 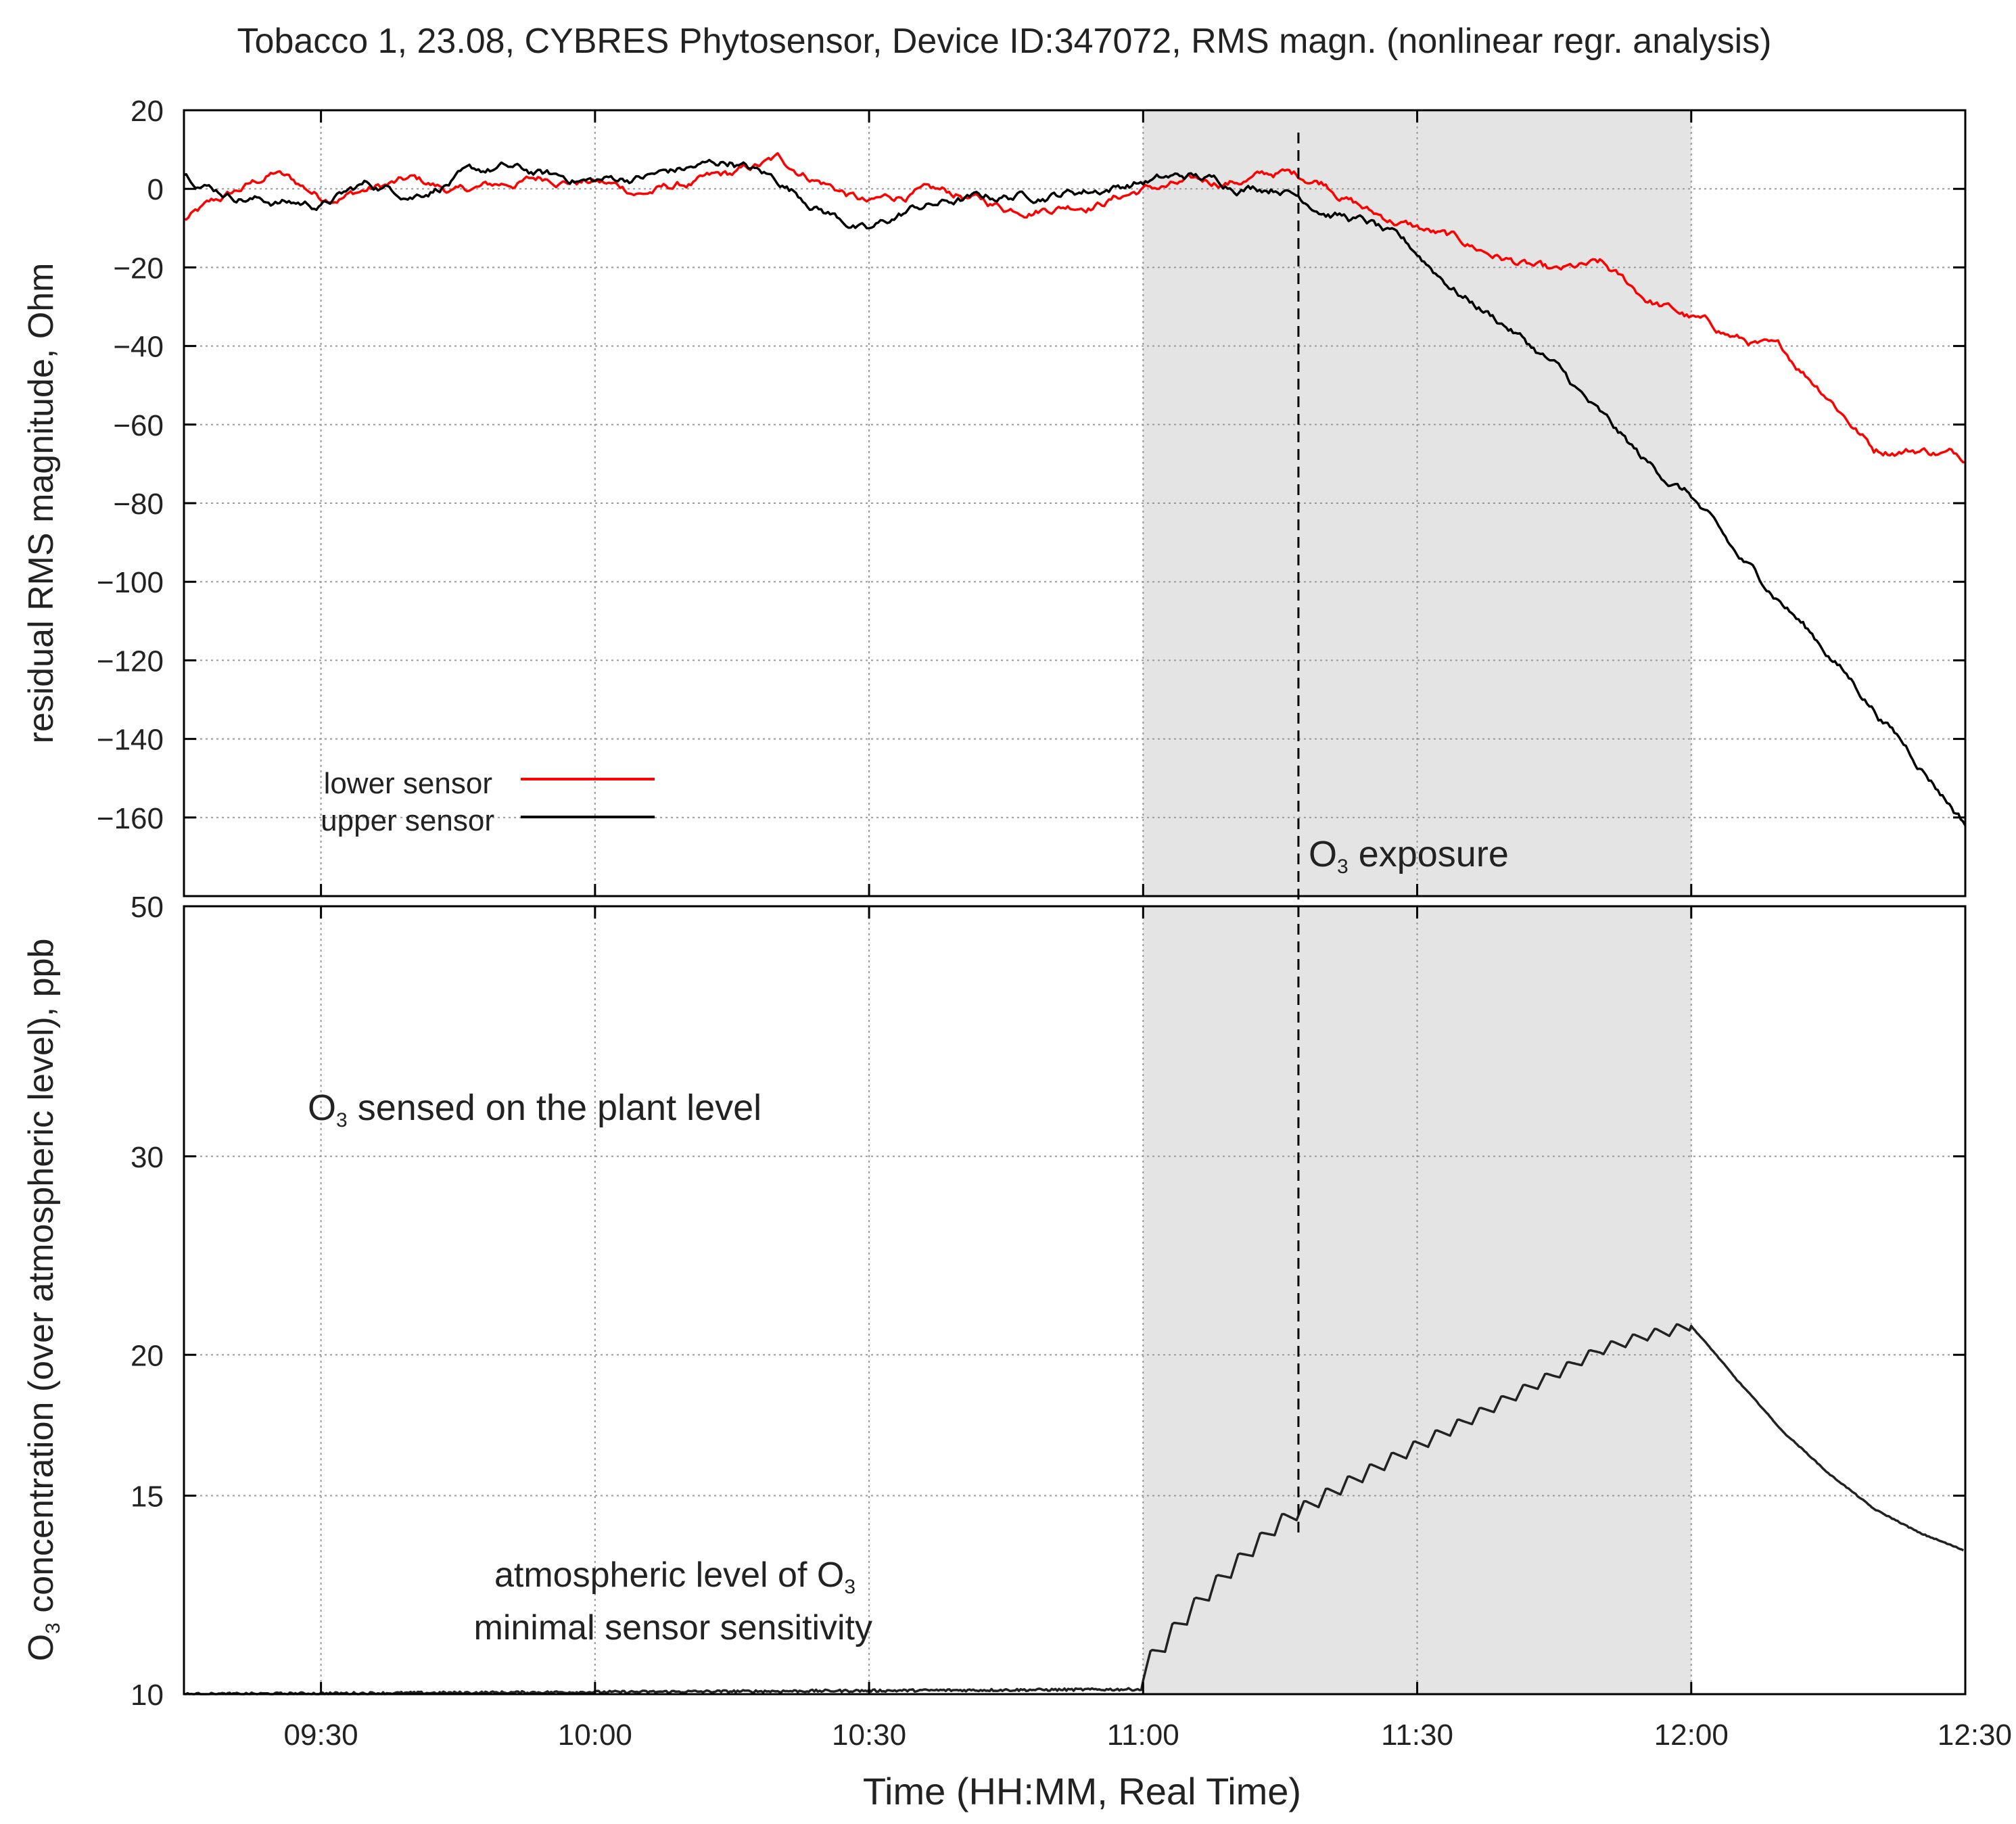 What do you see at coordinates (130, 741) in the screenshot?
I see `top-y-tick-label: −140` at bounding box center [130, 741].